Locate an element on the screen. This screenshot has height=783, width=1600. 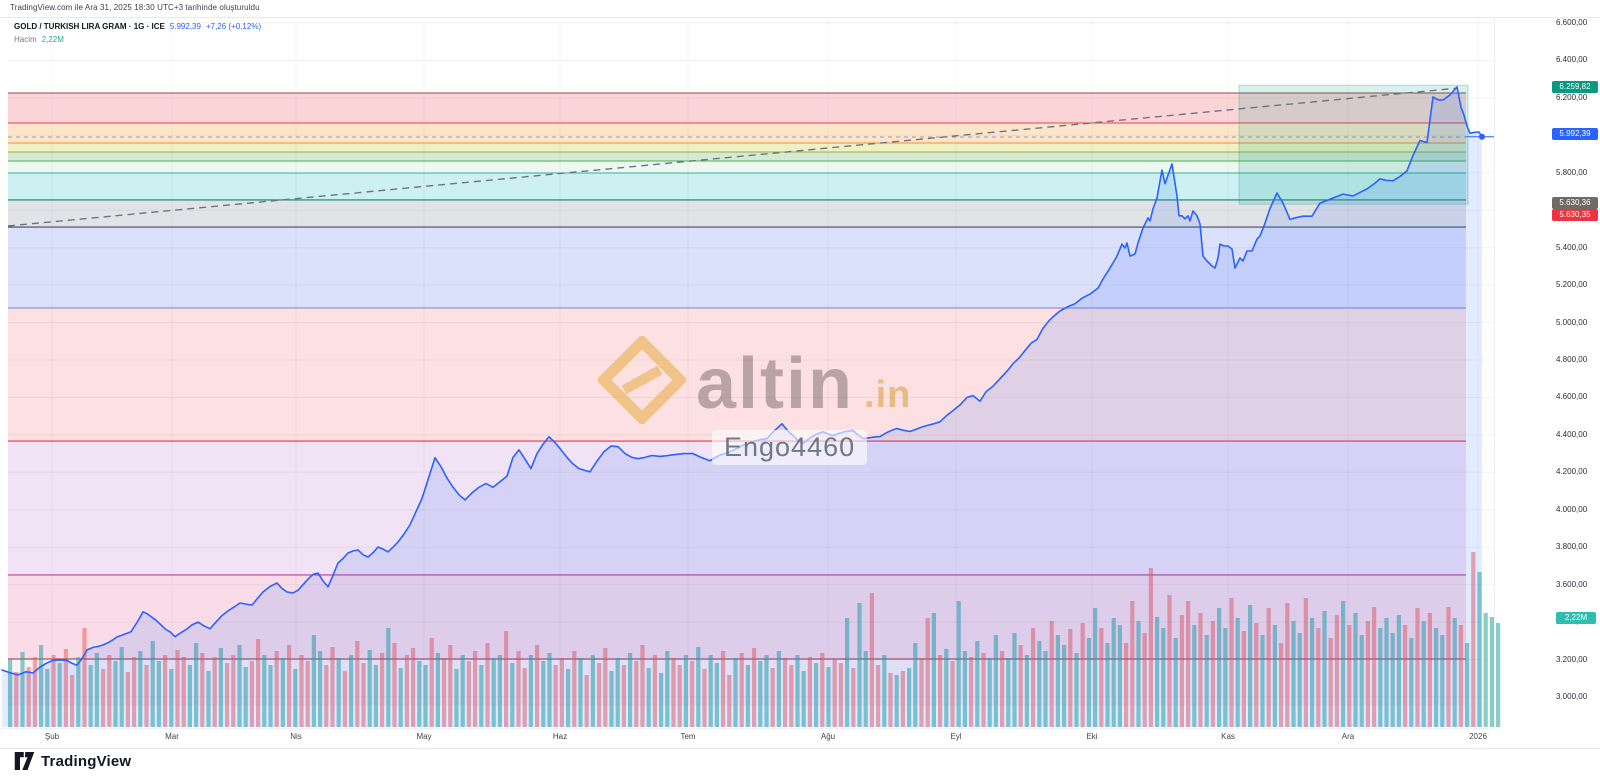
tradingview-icon is located at coordinates (24, 761).